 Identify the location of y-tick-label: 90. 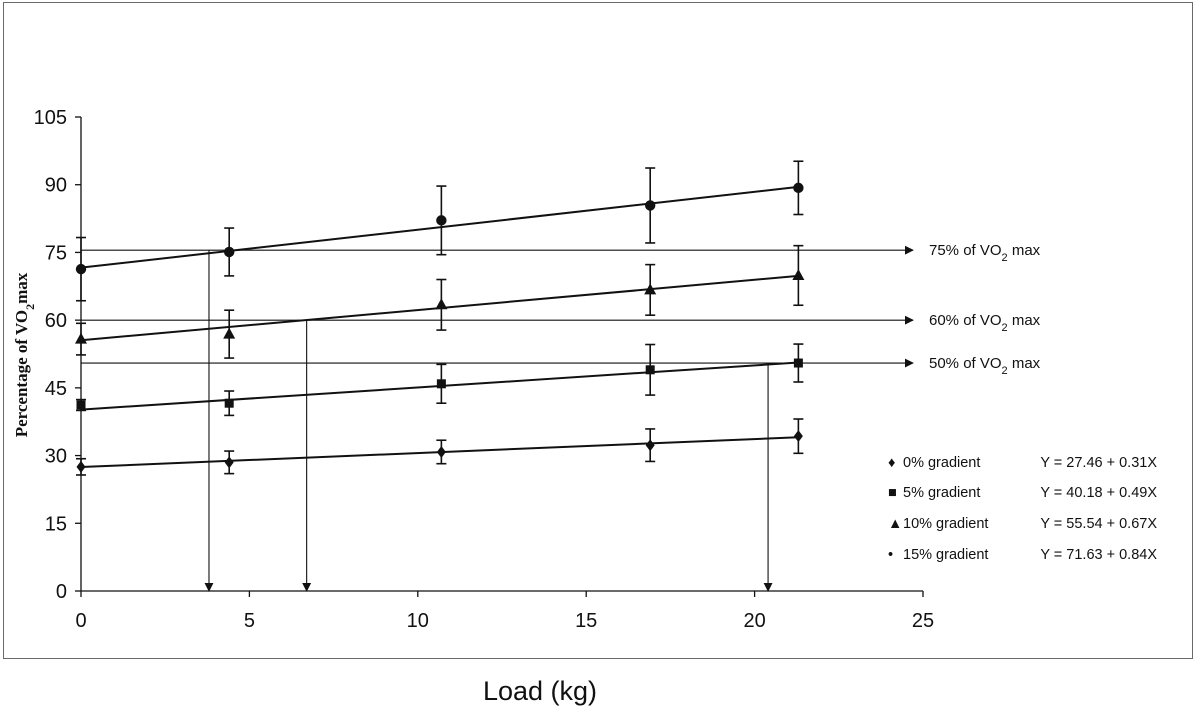
(56, 186).